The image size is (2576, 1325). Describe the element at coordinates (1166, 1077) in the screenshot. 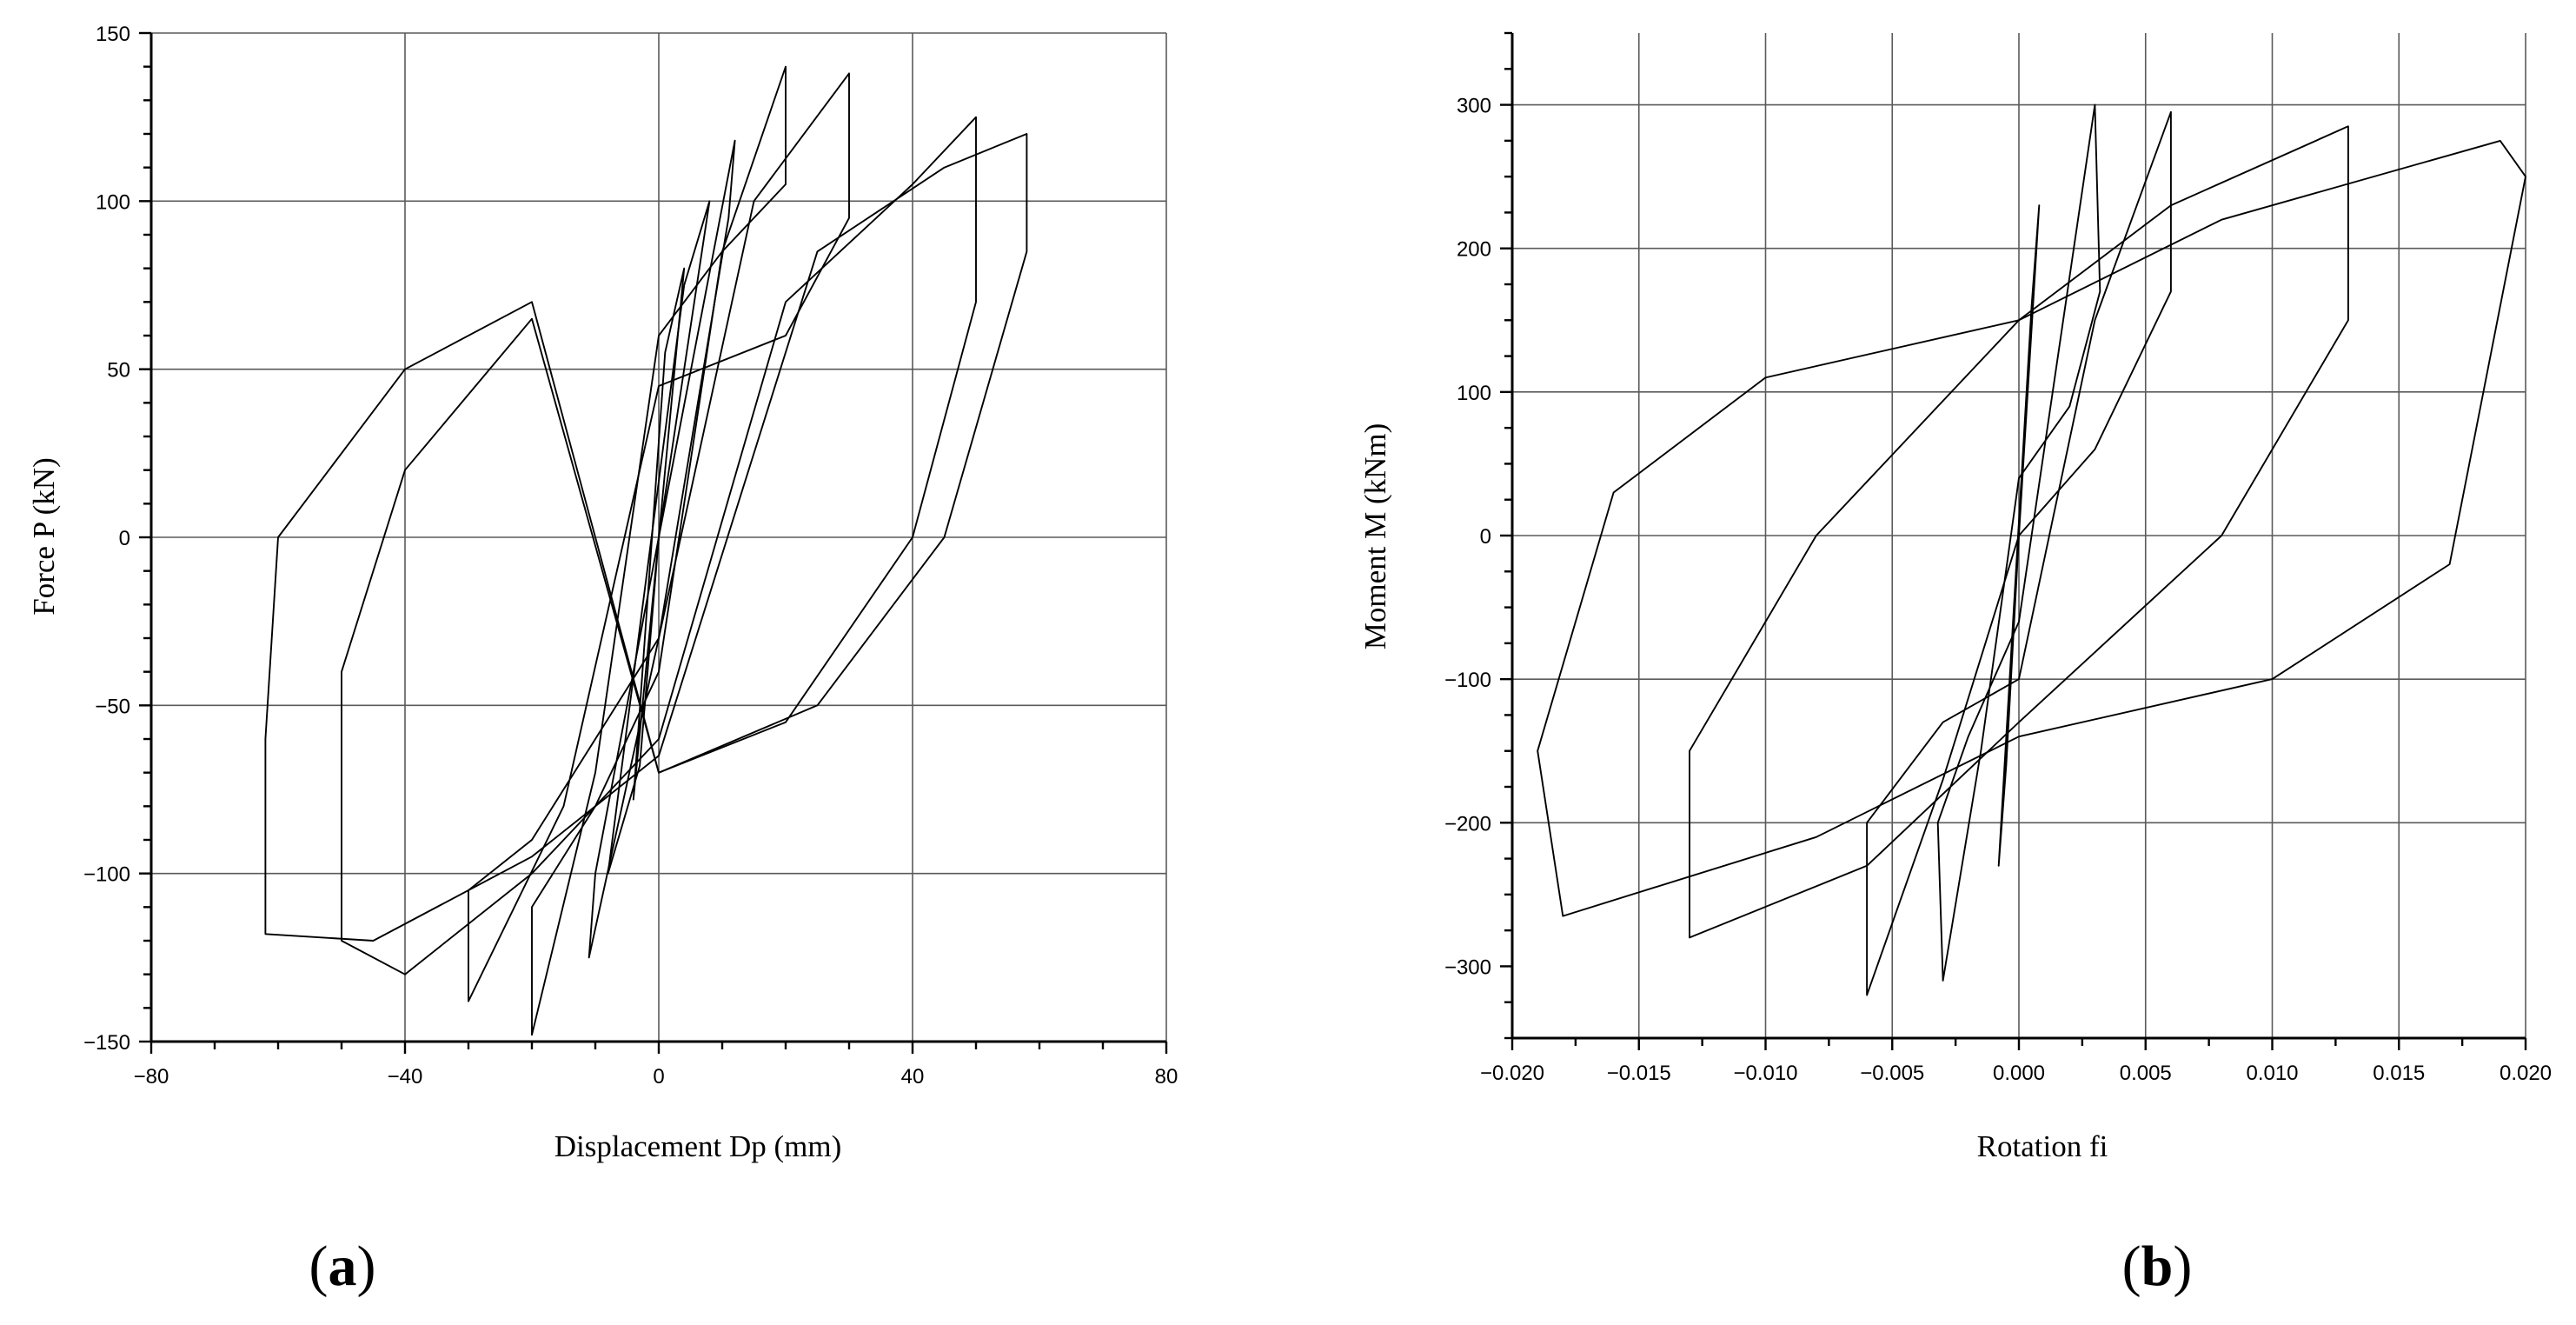

I see `chart-a-x-tick-label: 80` at that location.